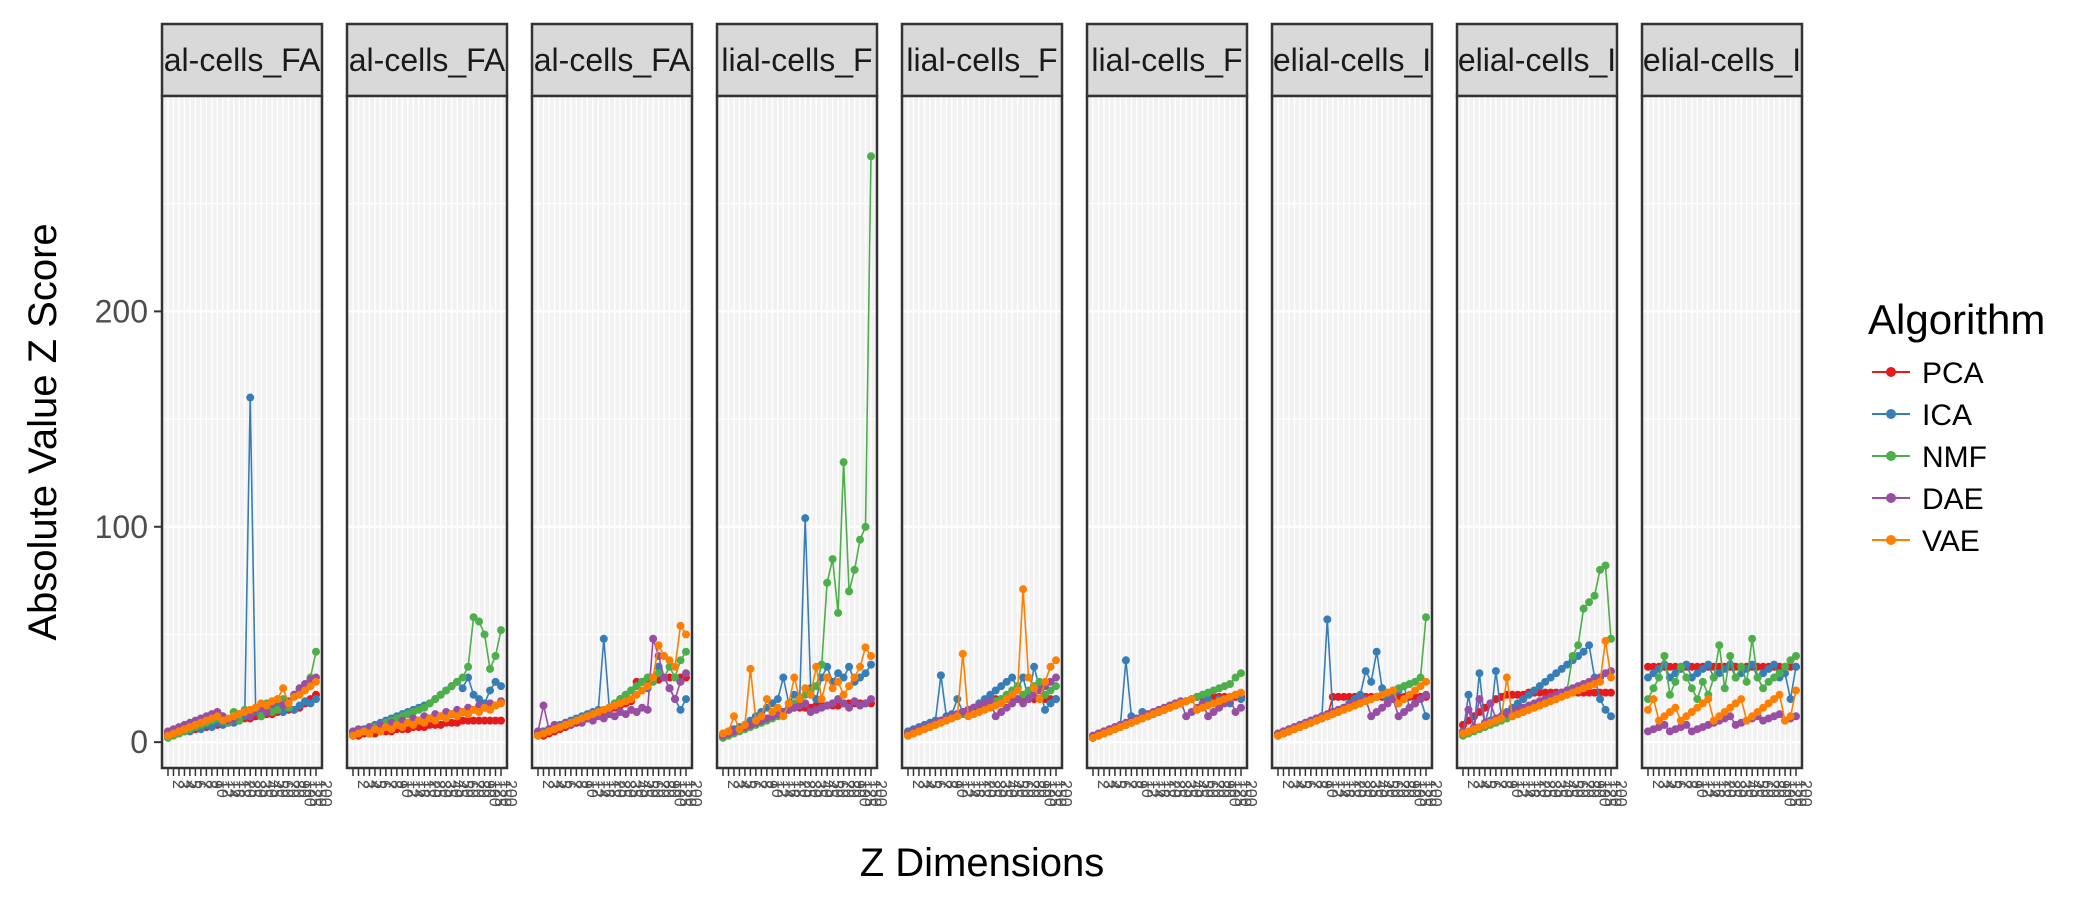  What do you see at coordinates (1435, 793) in the screenshot?
I see `x-tick-label: 200` at bounding box center [1435, 793].